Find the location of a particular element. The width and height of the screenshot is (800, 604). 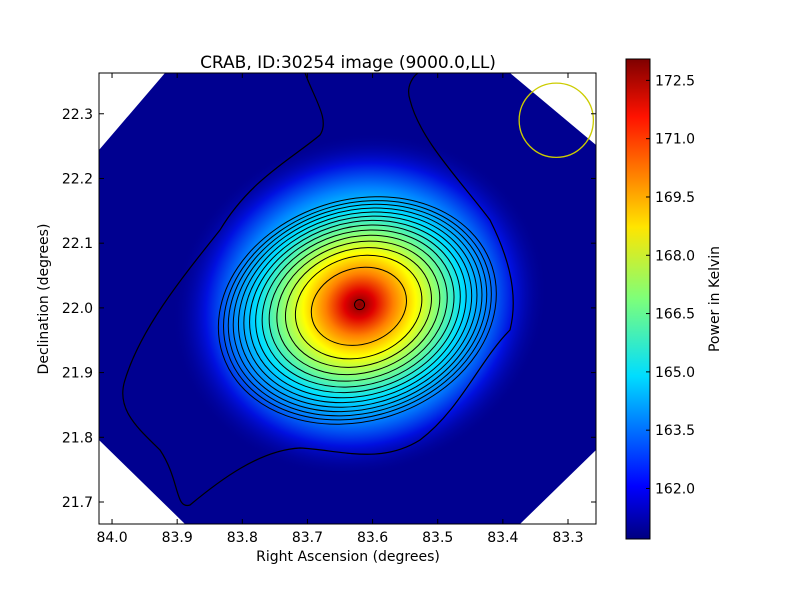

x-tick-label: 83.5 is located at coordinates (437, 538).